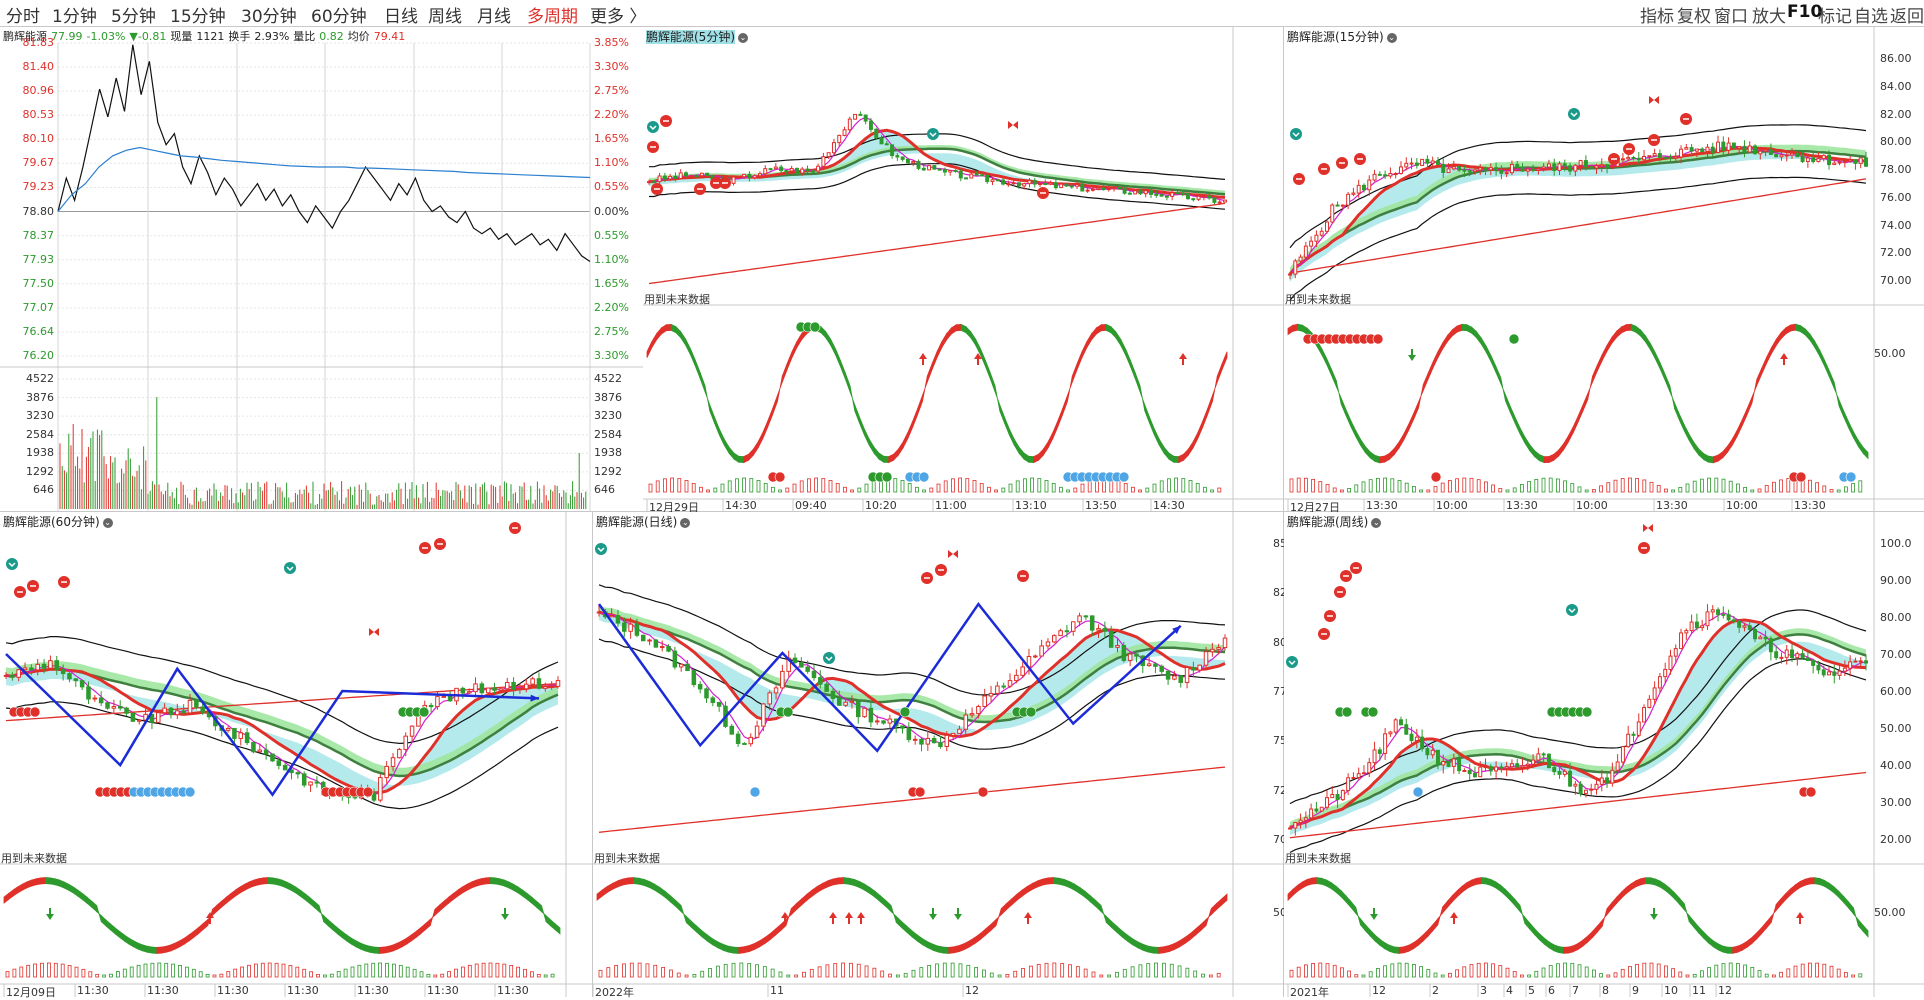 Image resolution: width=1924 pixels, height=1000 pixels. I want to click on long-ma-line, so click(282, 702).